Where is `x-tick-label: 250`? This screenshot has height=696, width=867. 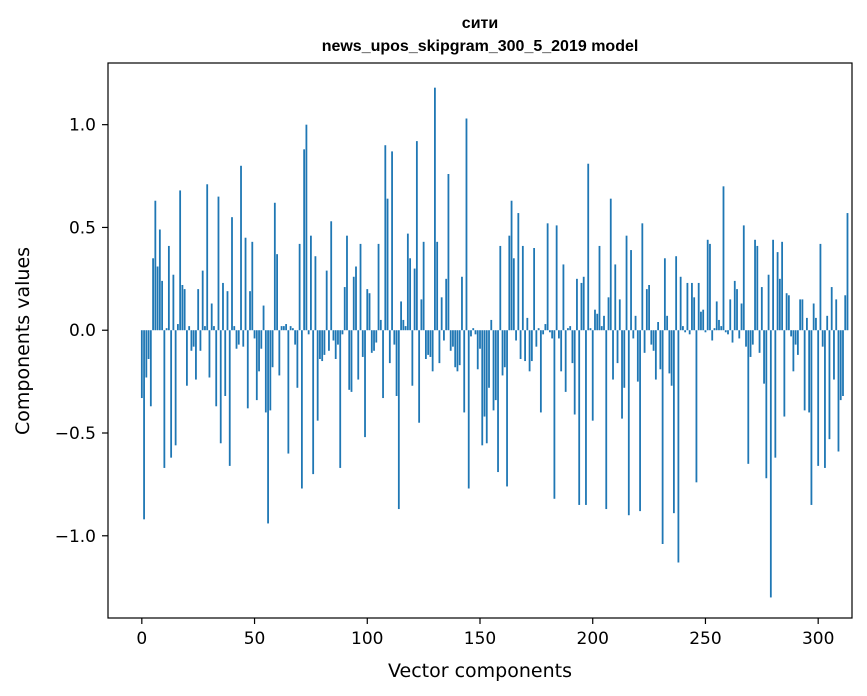 x-tick-label: 250 is located at coordinates (705, 639).